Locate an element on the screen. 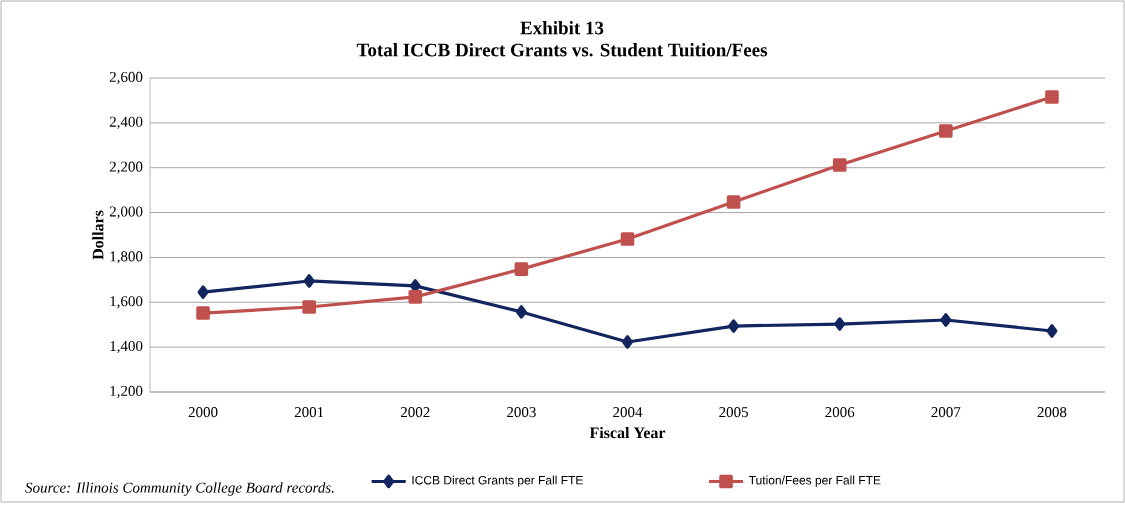  x-tick-label: 2006 is located at coordinates (840, 412).